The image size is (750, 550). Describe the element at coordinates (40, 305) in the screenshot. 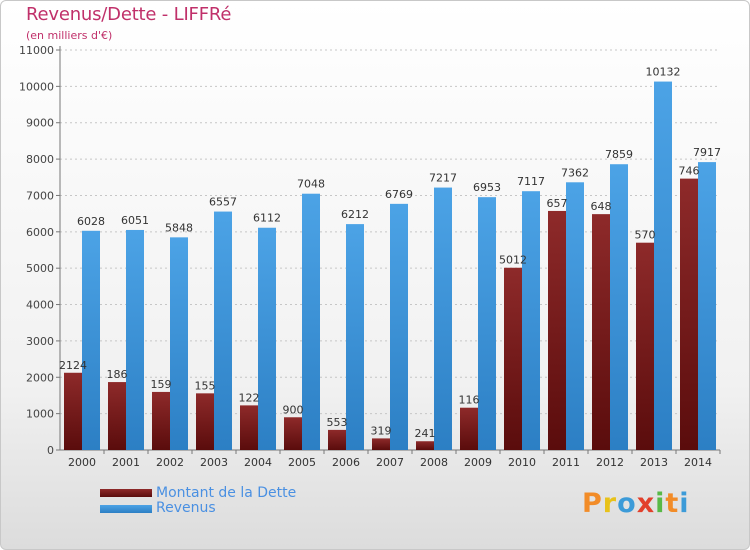

I see `y-tick-label: 4000` at that location.